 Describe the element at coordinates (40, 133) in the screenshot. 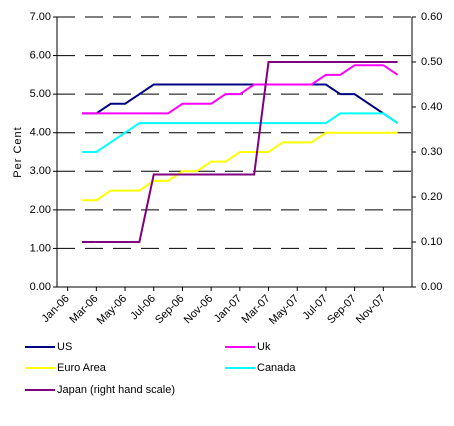

I see `y-tick-label: 4.00` at that location.